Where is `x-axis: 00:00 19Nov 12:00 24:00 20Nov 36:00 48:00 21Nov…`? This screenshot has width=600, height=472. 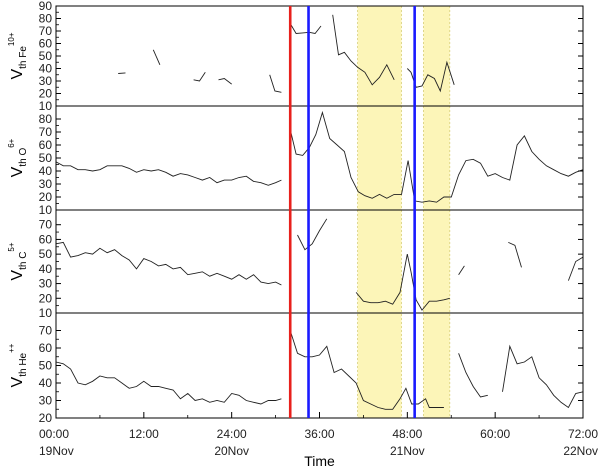 x-axis: 00:00 19Nov 12:00 24:00 20Nov 36:00 48:00 21Nov… is located at coordinates (318, 435).